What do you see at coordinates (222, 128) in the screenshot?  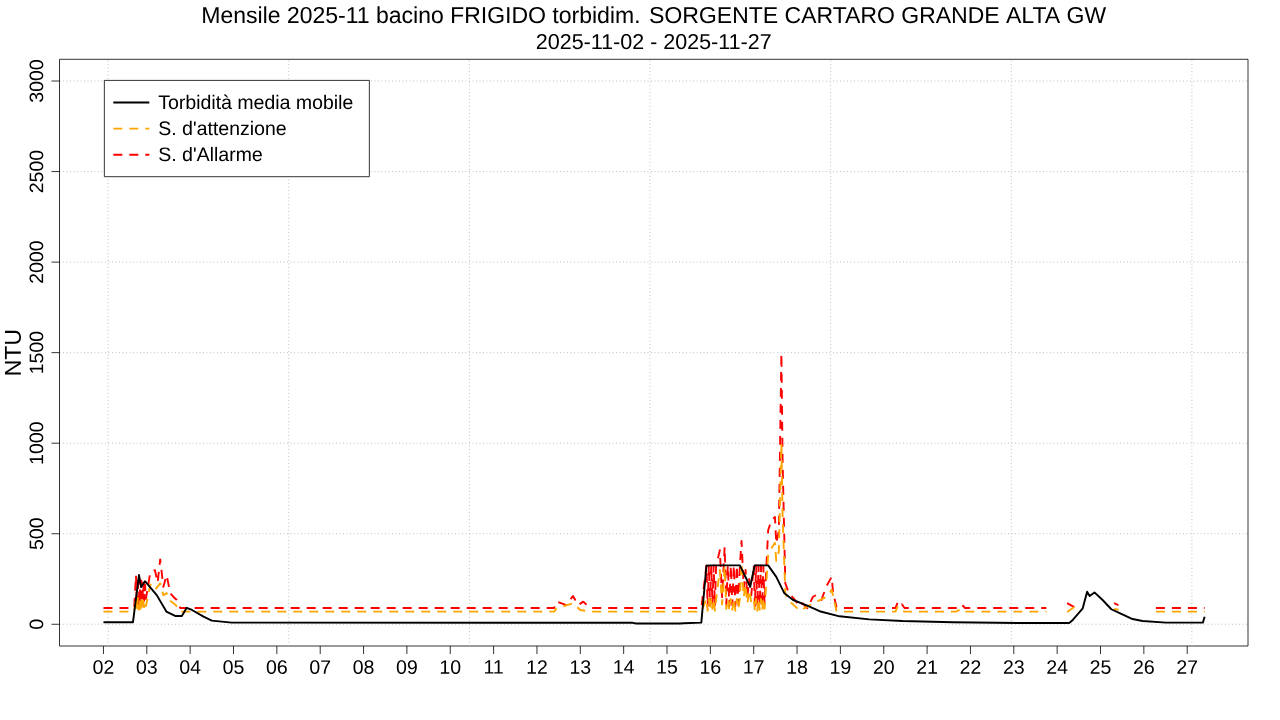 I see `legend-label: S. d'attenzione` at bounding box center [222, 128].